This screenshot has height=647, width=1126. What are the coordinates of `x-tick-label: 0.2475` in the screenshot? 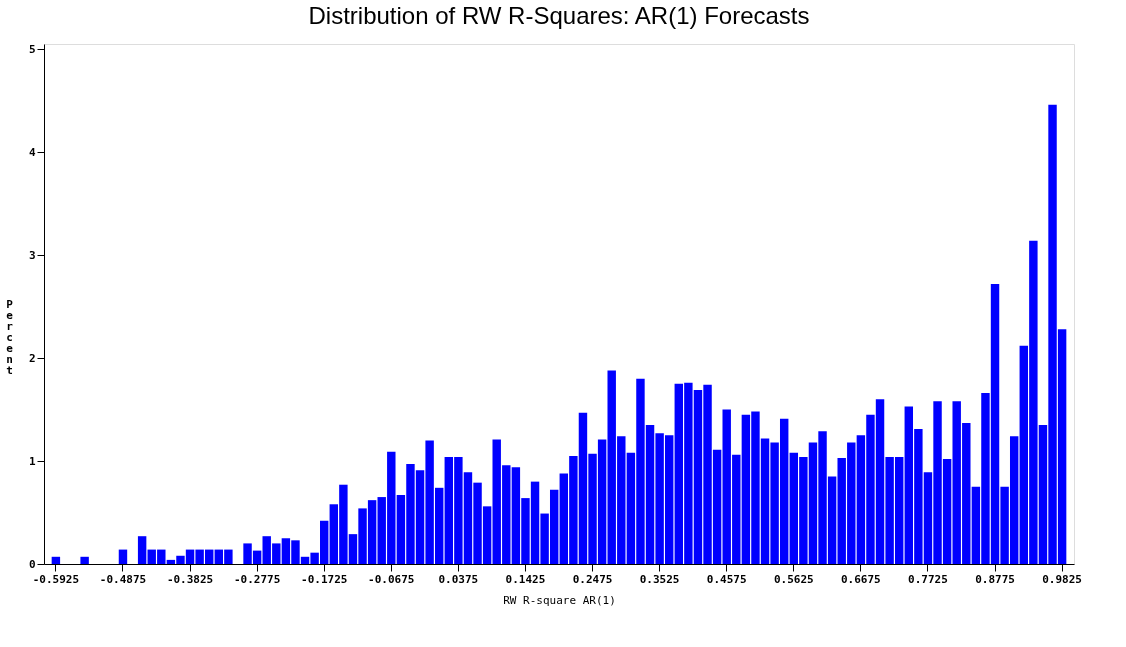 It's located at (592, 579).